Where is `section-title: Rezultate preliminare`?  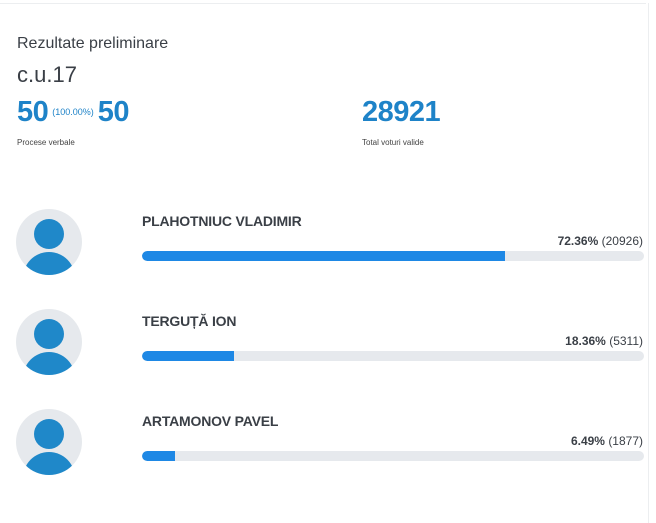 section-title: Rezultate preliminare is located at coordinates (93, 43).